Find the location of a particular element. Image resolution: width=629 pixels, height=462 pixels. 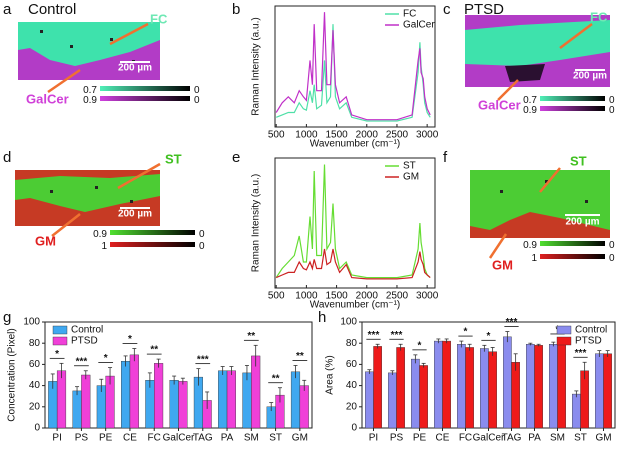

legend-label: FC is located at coordinates (409, 14).